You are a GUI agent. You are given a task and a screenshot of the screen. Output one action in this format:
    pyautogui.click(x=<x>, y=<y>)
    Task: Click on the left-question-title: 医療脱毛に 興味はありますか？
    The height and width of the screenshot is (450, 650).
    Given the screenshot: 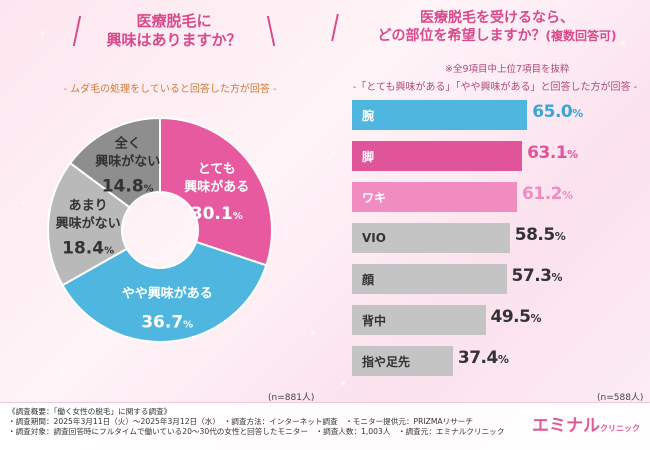 What is the action you would take?
    pyautogui.click(x=174, y=31)
    